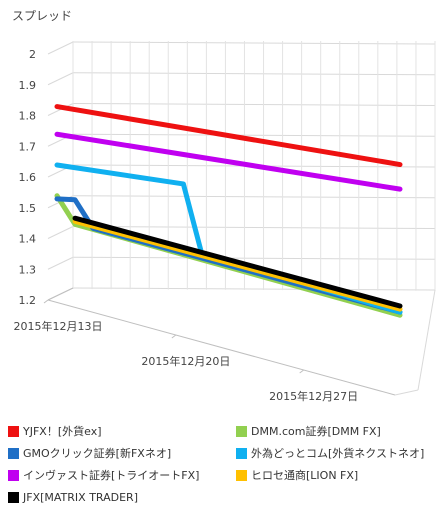 This screenshot has height=516, width=441. I want to click on legend-label: GMOクリック証券[新FXネオ], so click(97, 453).